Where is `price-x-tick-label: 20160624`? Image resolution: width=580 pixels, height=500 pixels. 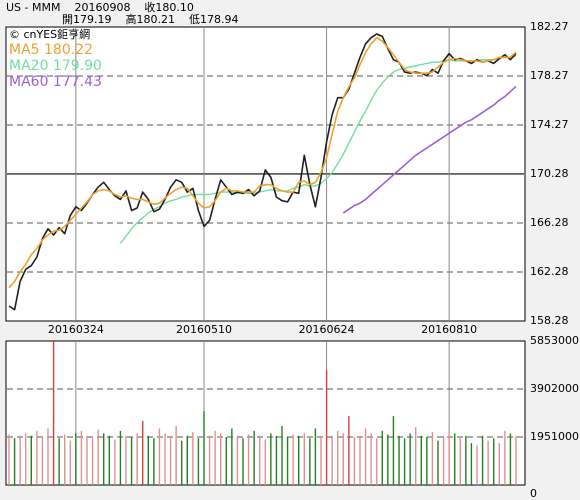 price-x-tick-label: 20160624 is located at coordinates (326, 329).